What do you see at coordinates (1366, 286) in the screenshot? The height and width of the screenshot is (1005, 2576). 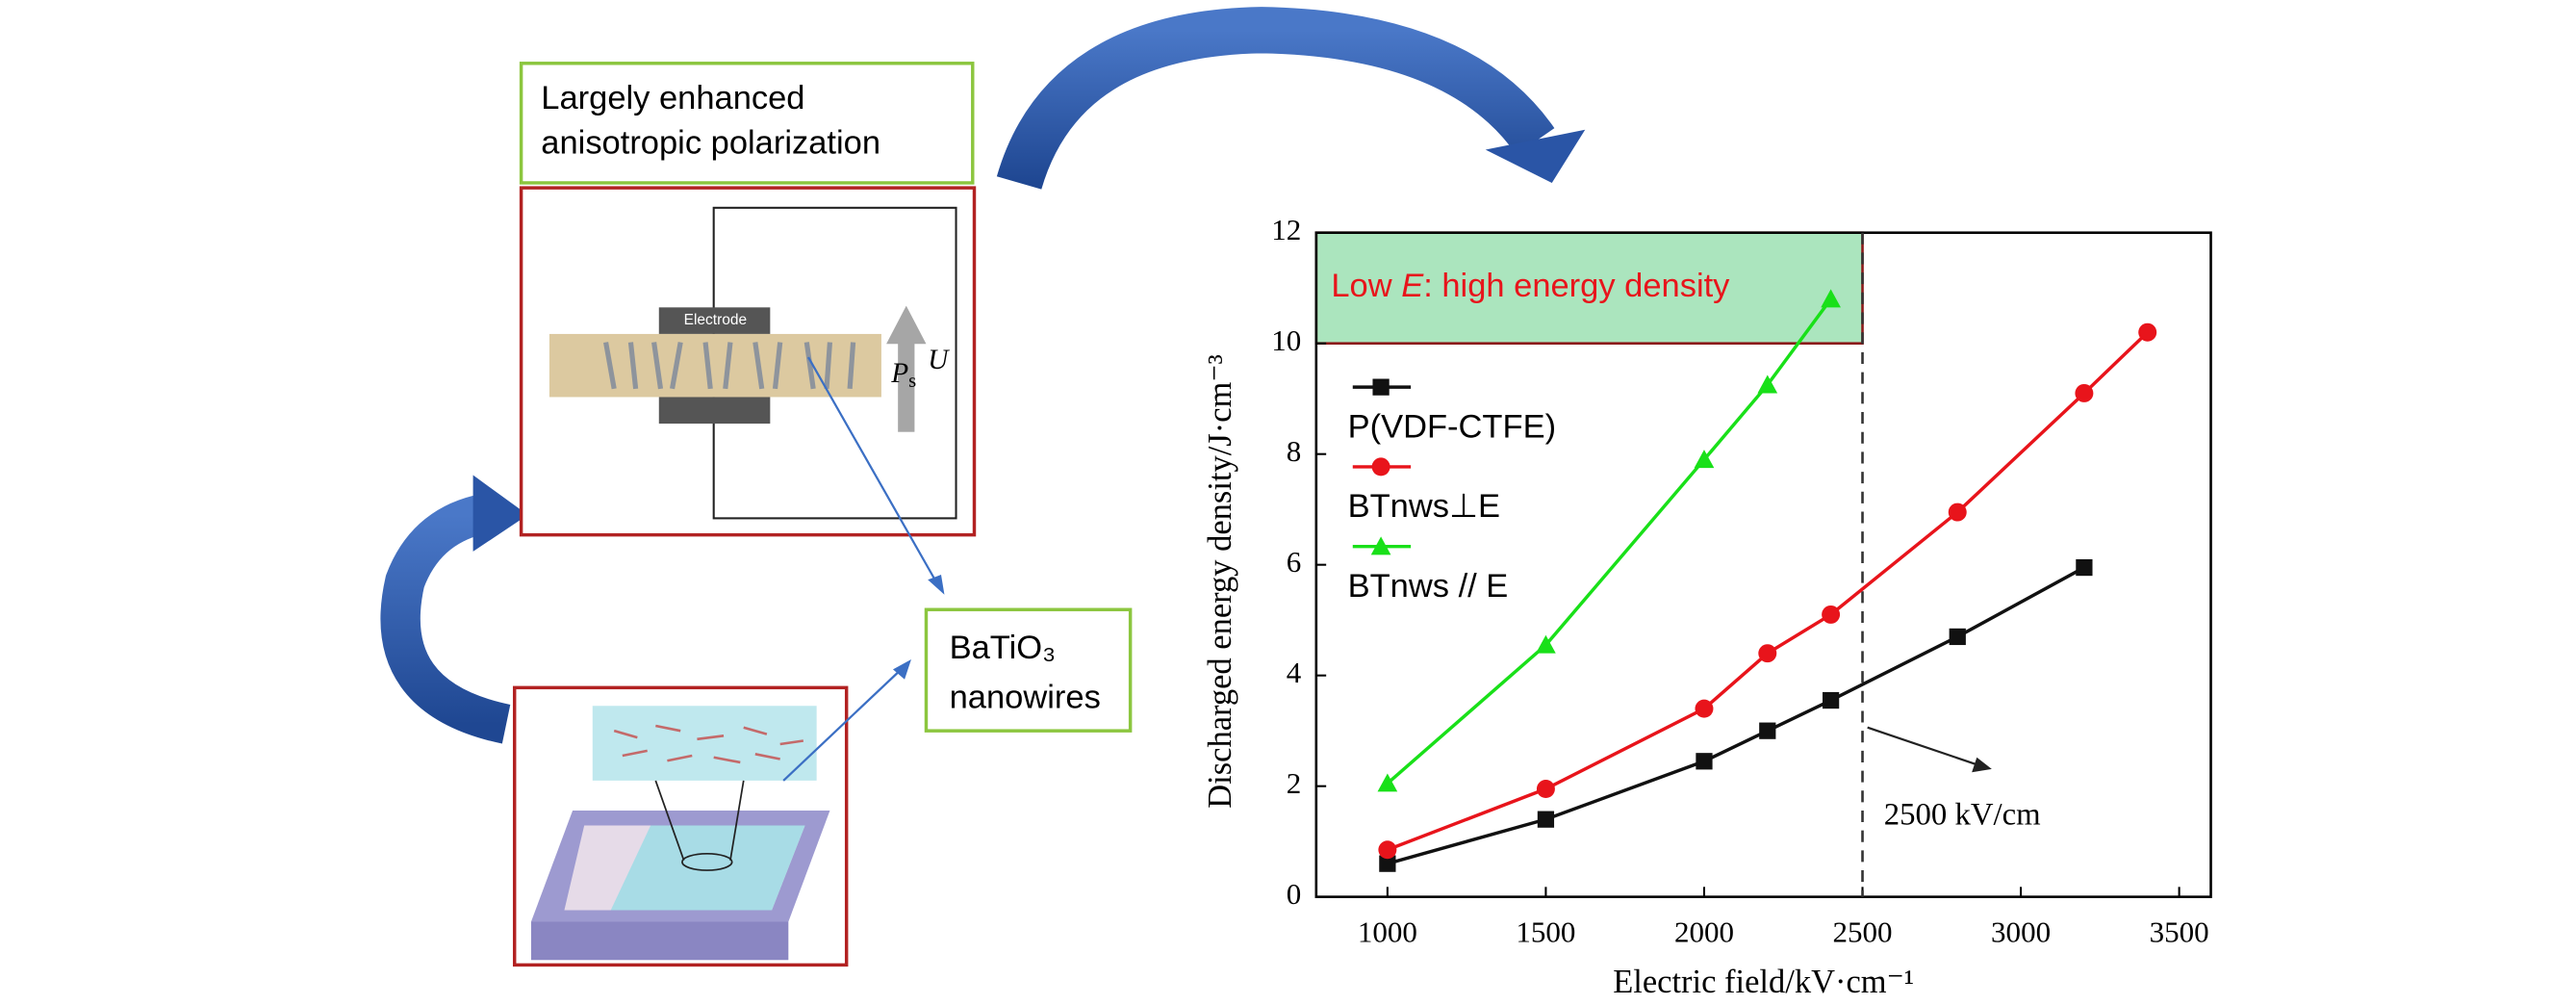 I see `region-label-part: Low` at bounding box center [1366, 286].